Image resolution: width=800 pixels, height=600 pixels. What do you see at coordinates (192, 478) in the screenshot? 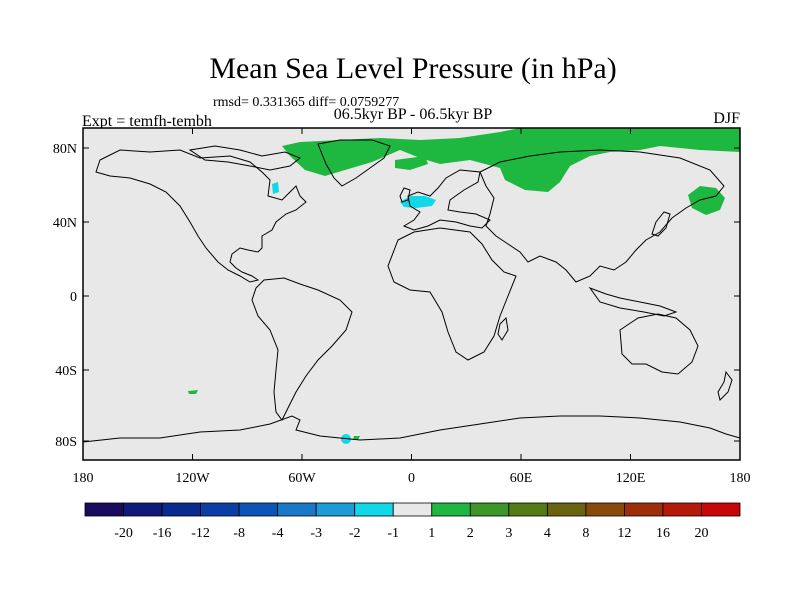
I see `lon-tick-label: 120W` at bounding box center [192, 478].